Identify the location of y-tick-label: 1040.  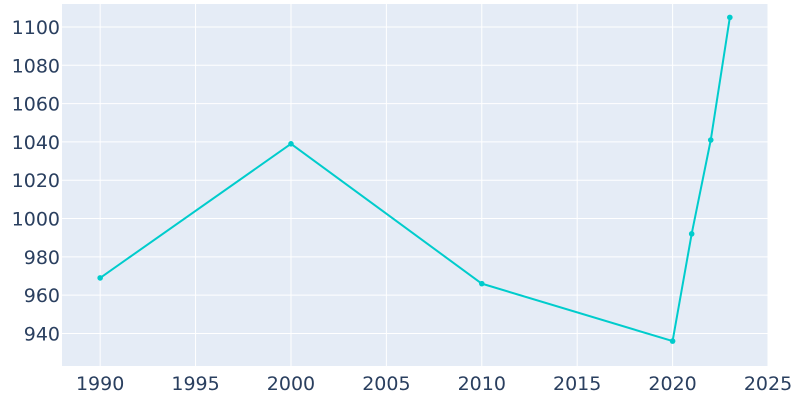
(36, 143).